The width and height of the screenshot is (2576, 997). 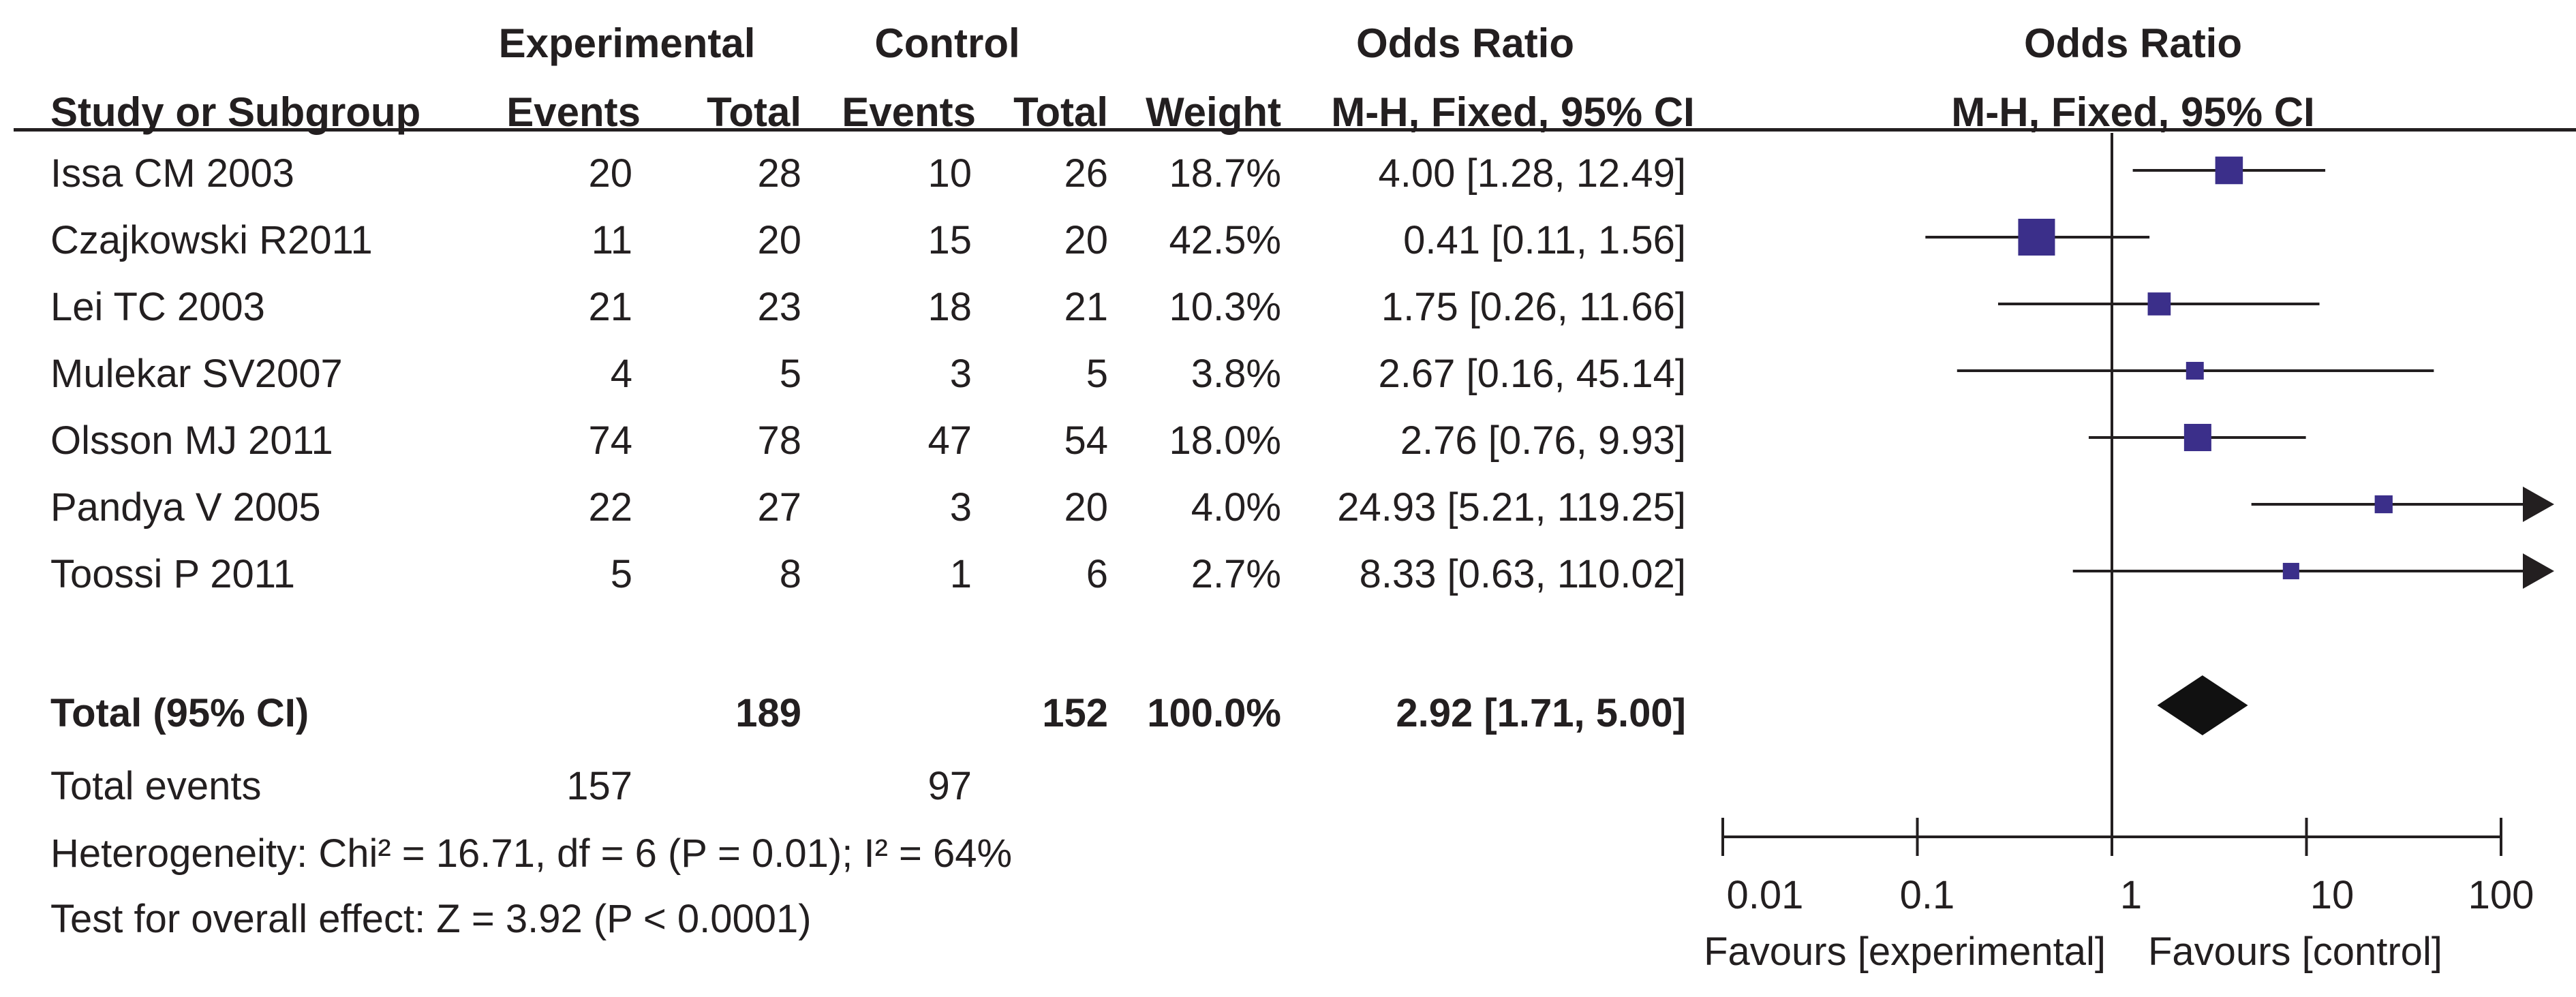 What do you see at coordinates (960, 574) in the screenshot?
I see `cell-ctl-events: 1` at bounding box center [960, 574].